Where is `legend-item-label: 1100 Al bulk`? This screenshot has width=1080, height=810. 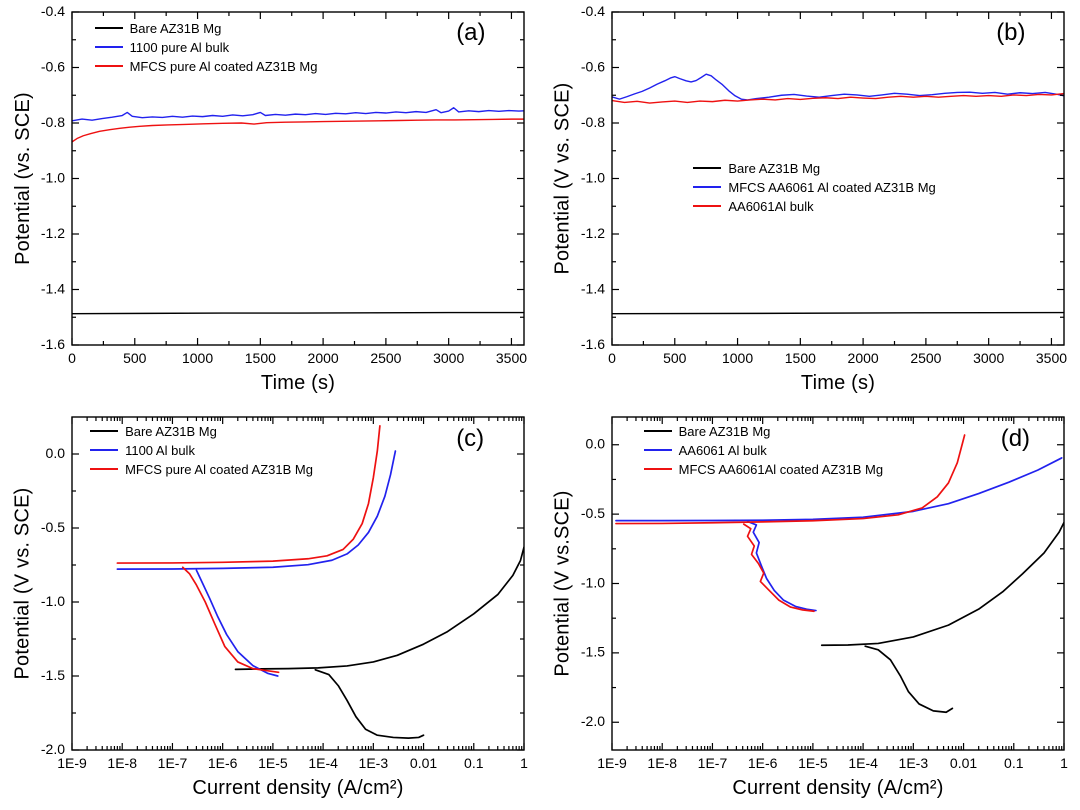 legend-item-label: 1100 Al bulk is located at coordinates (160, 450).